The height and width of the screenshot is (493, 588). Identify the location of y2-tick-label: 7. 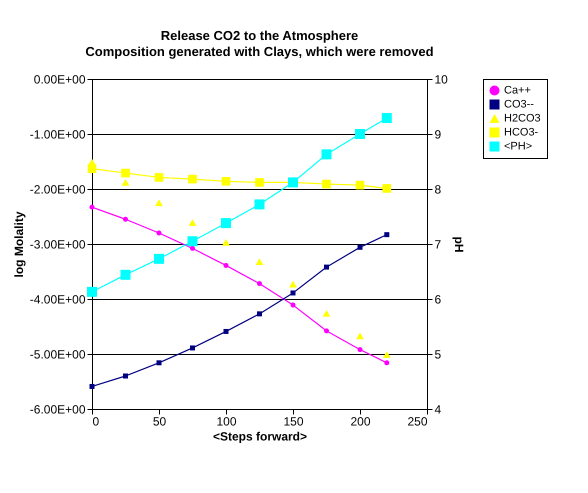
(438, 245).